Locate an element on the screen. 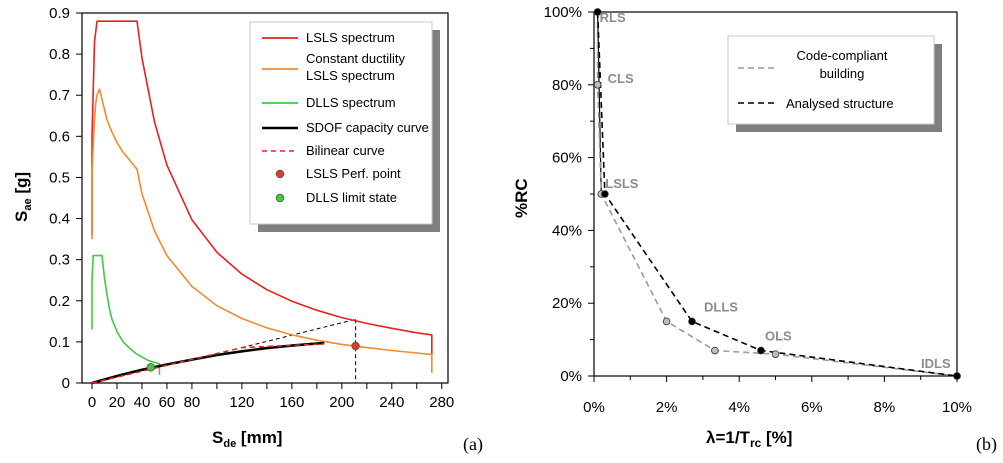 The image size is (1003, 463). chart-b-y-tick-label-3: 60% is located at coordinates (567, 158).